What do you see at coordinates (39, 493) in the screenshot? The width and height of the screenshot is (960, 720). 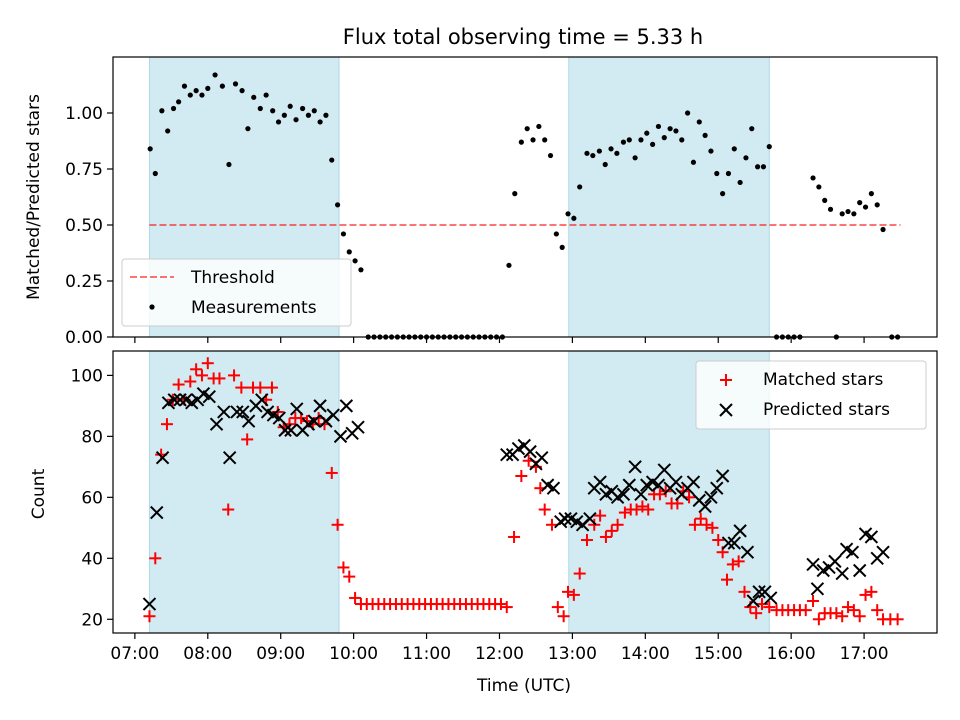 I see `count-y-axis-label: Count` at bounding box center [39, 493].